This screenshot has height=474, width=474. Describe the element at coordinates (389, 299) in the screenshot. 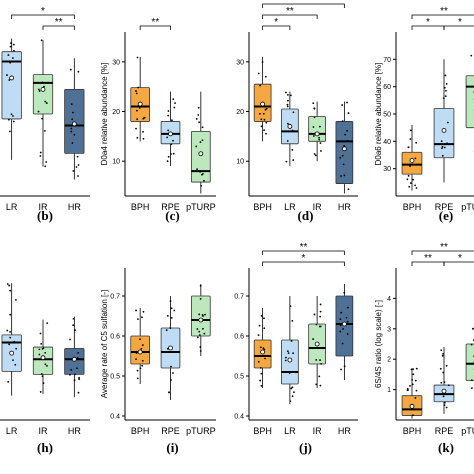

I see `y-tick-label: 4` at that location.